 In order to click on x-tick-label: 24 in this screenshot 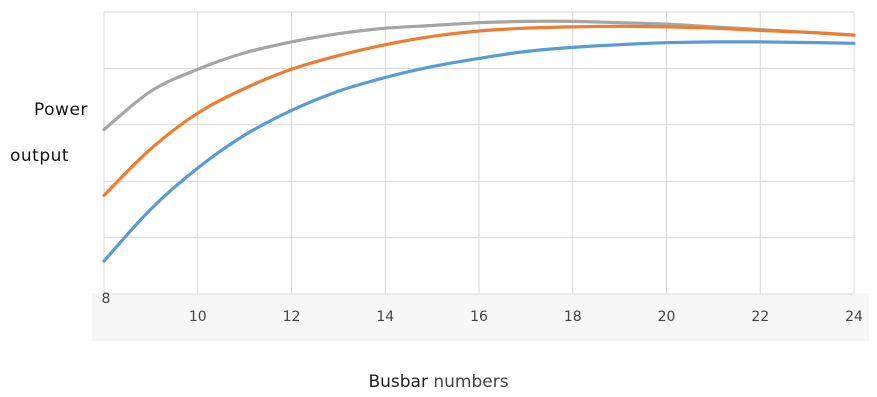, I will do `click(854, 317)`.